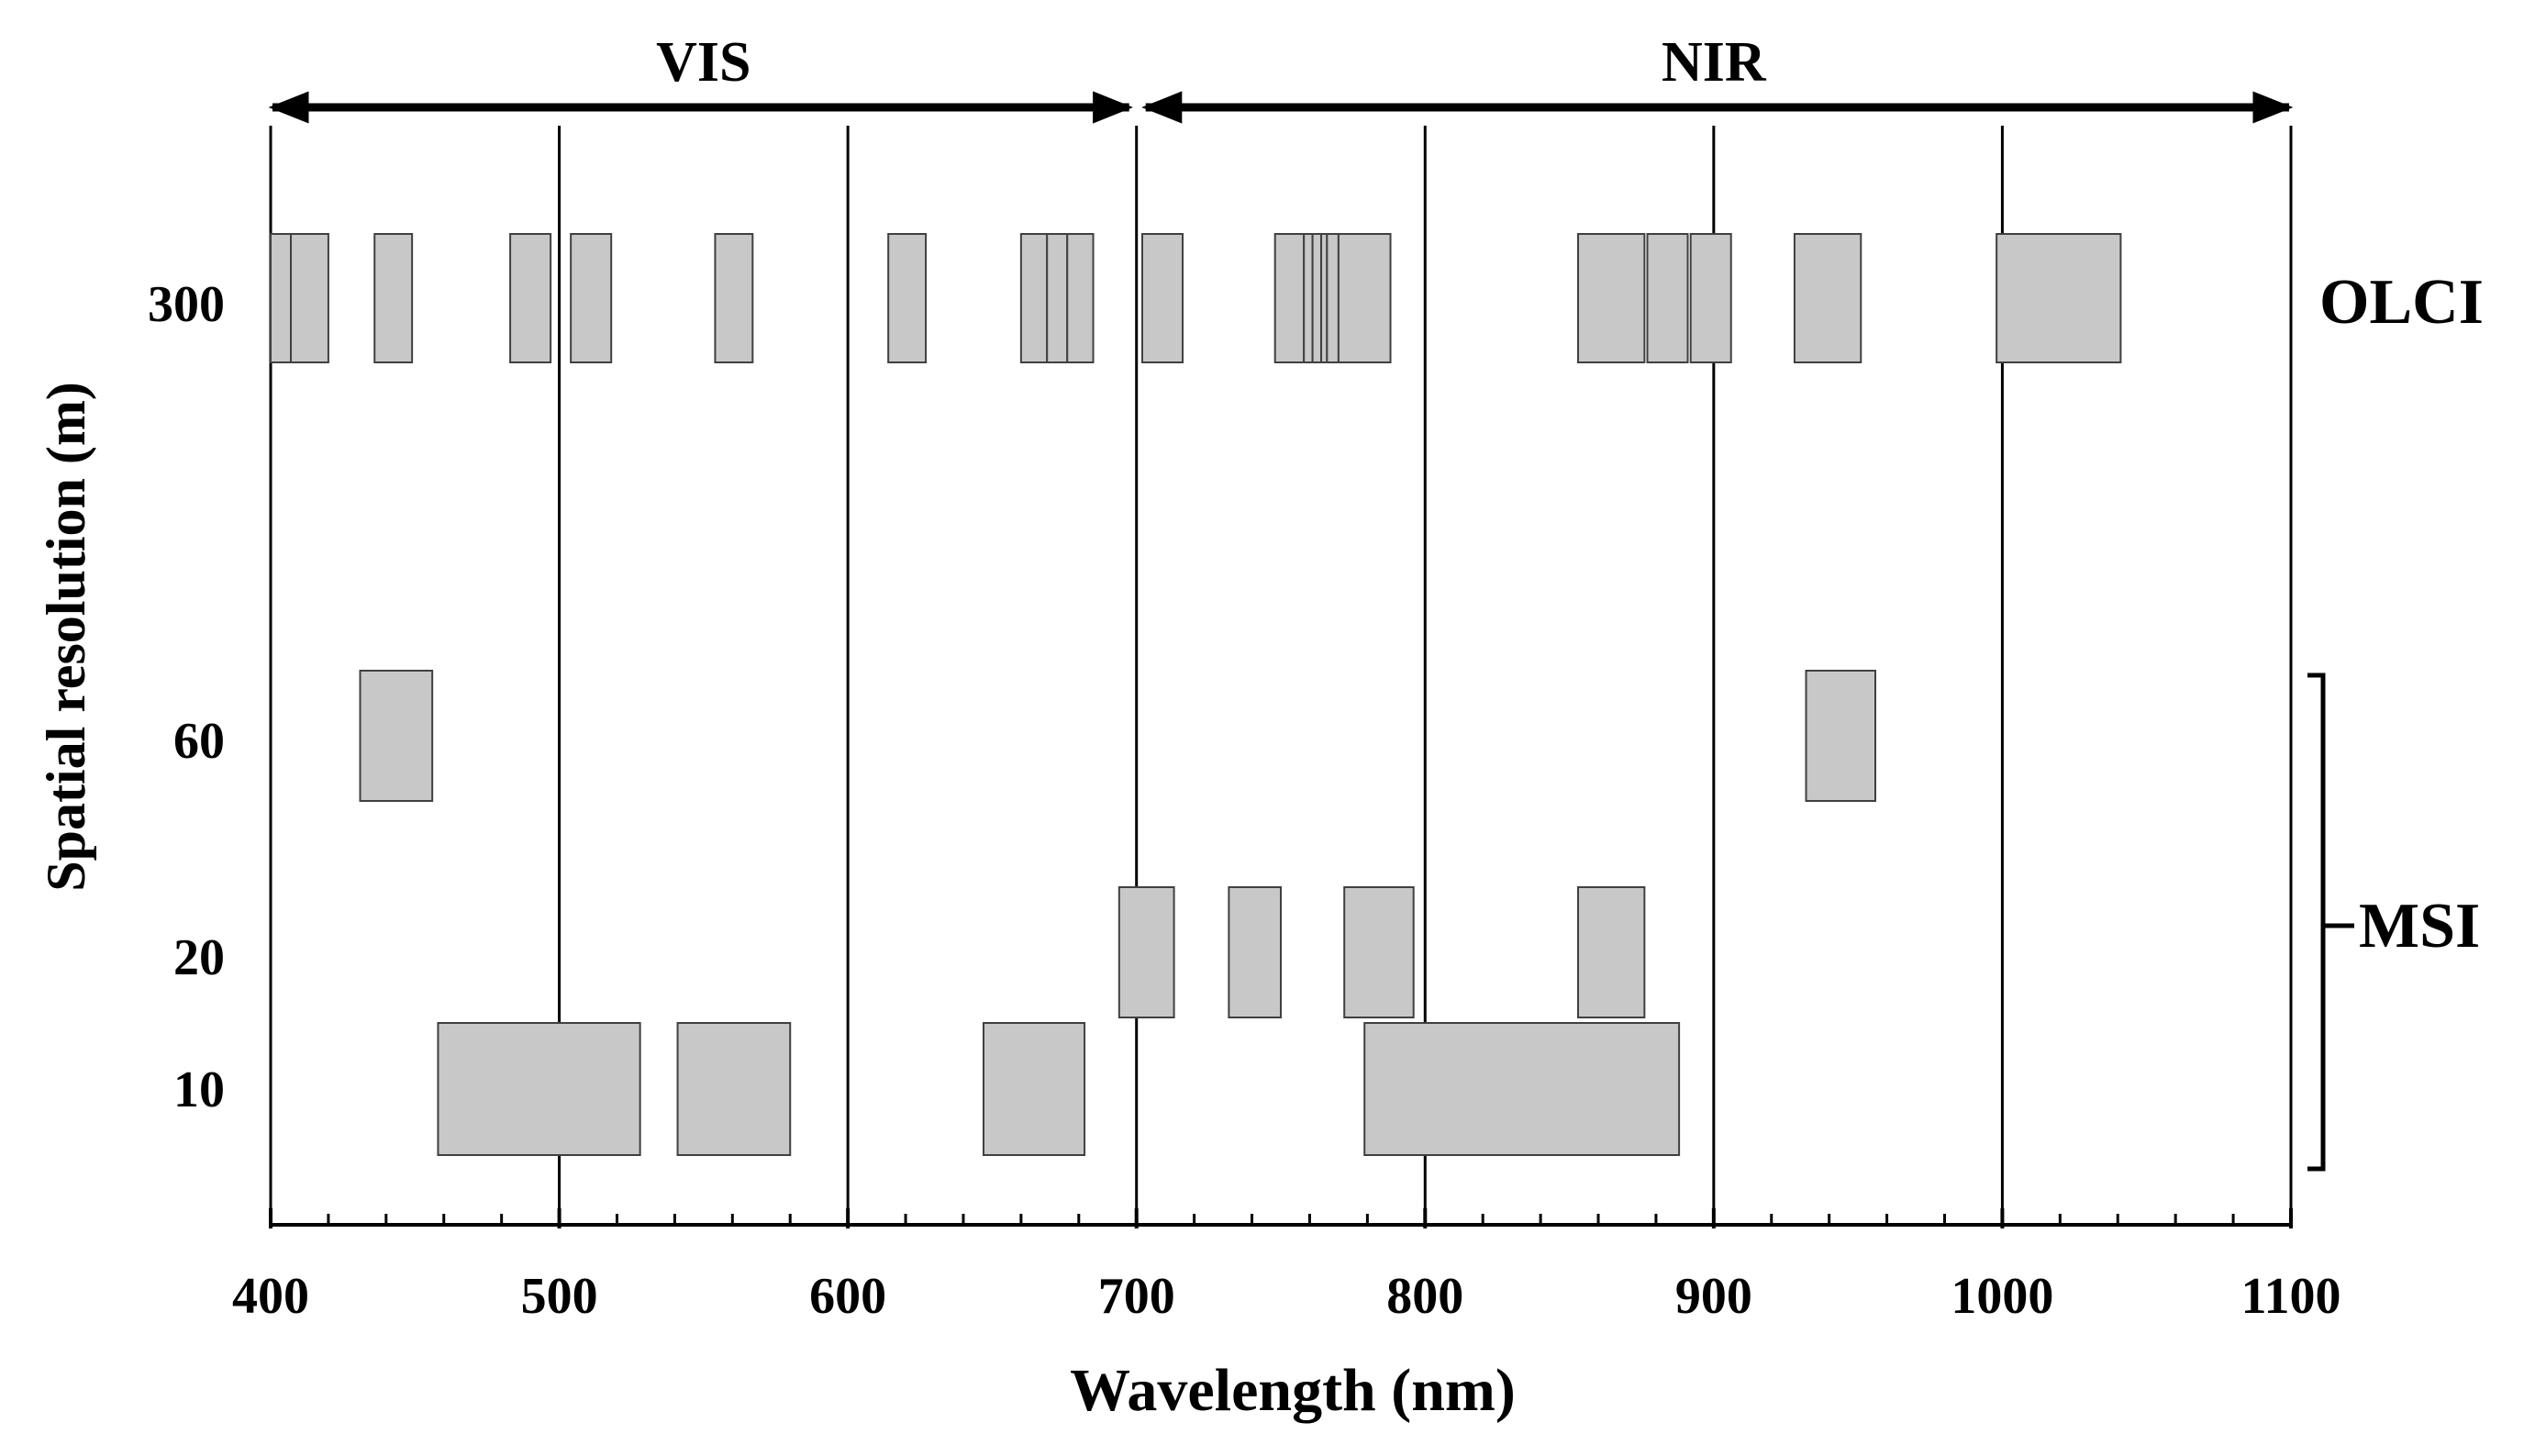  What do you see at coordinates (2316, 922) in the screenshot?
I see `msi-bracket-line` at bounding box center [2316, 922].